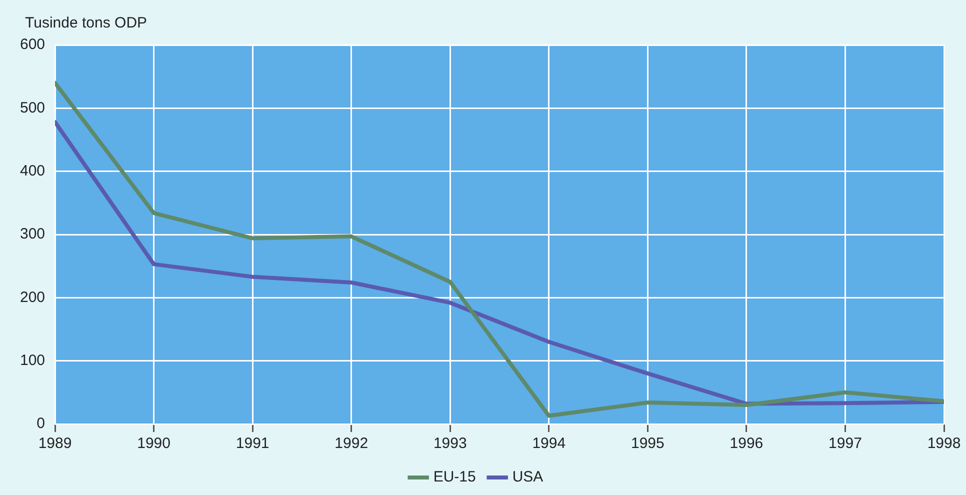  What do you see at coordinates (153, 443) in the screenshot?
I see `x-tick-label: 1990` at bounding box center [153, 443].